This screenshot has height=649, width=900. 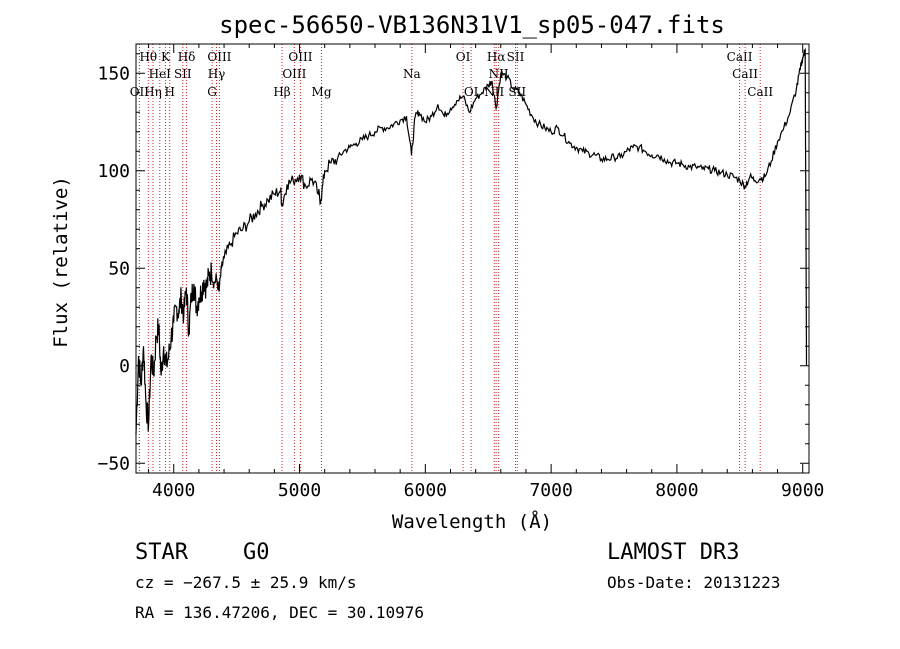 I want to click on line-label-sii-7: SII, so click(x=183, y=74).